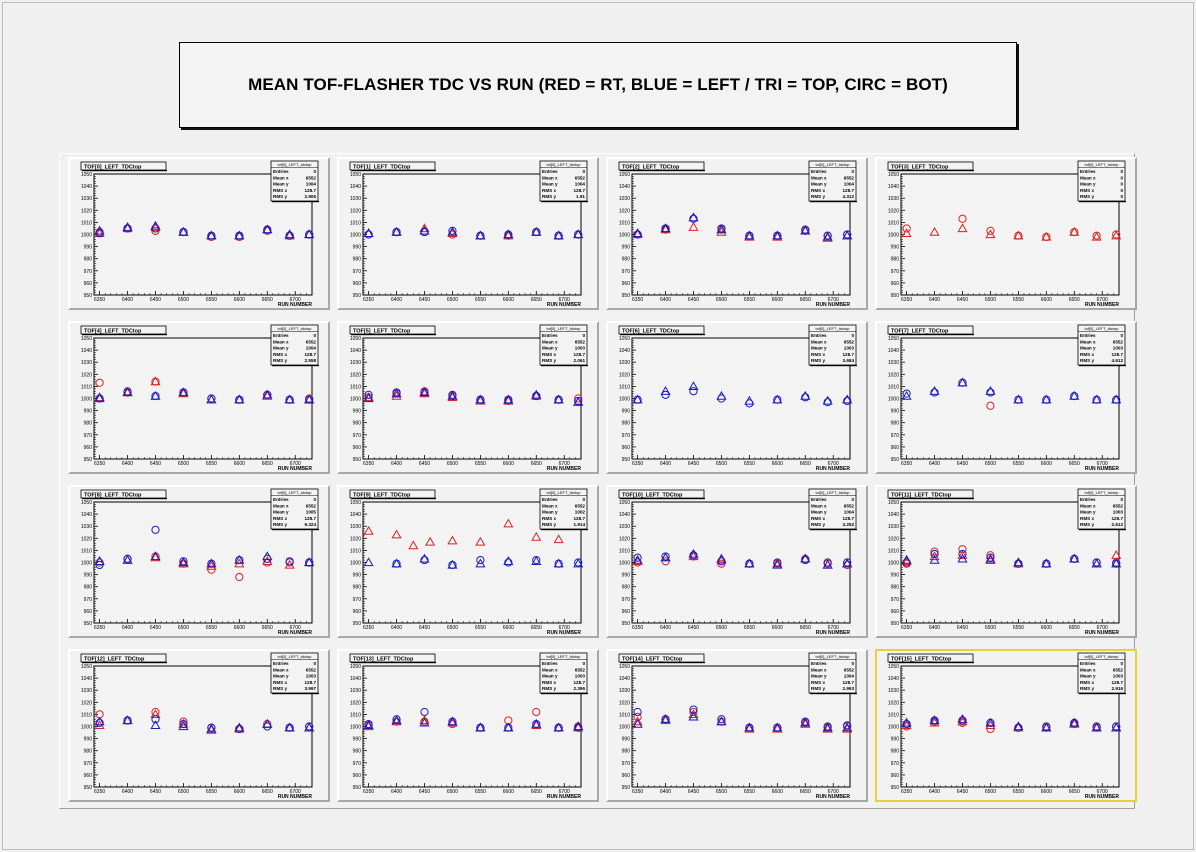  What do you see at coordinates (661, 494) in the screenshot?
I see `panel-title-box: TOF[10]_LEFT_TDCtop` at bounding box center [661, 494].